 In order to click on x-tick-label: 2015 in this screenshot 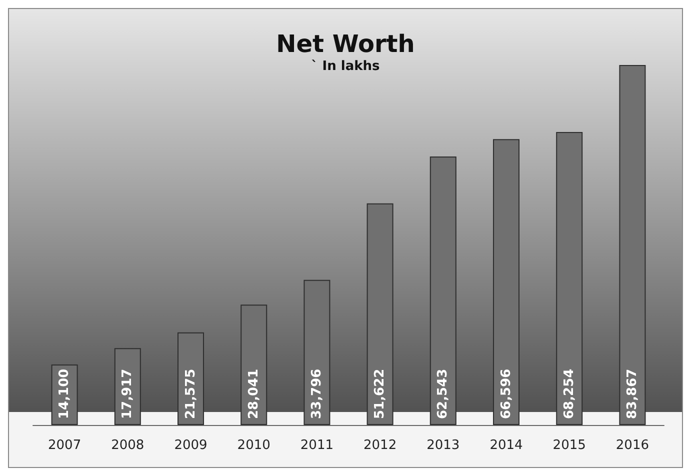, I will do `click(569, 445)`.